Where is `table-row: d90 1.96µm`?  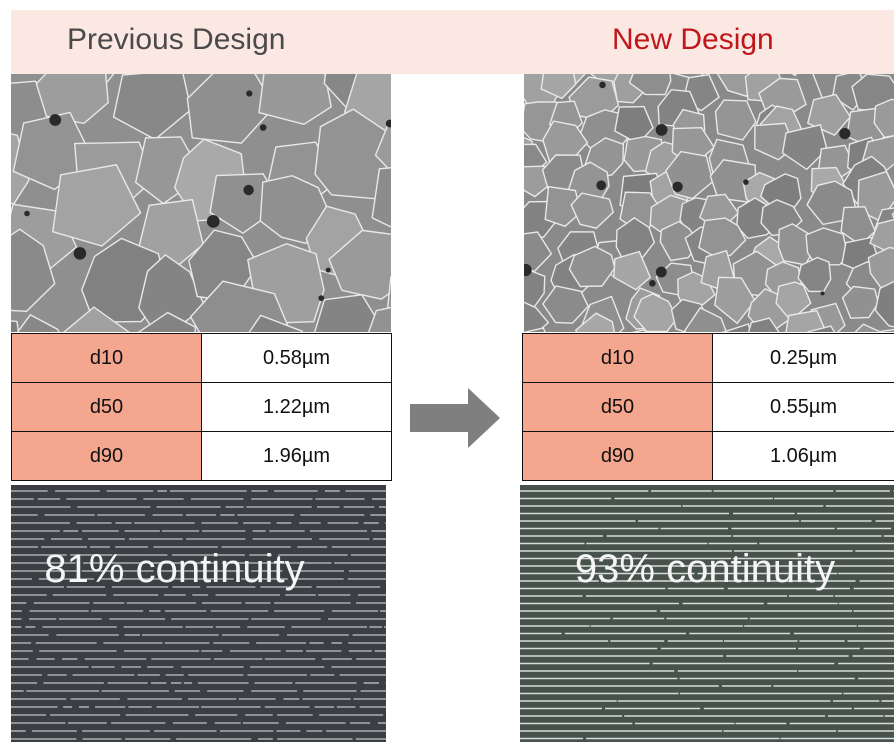 table-row: d90 1.96µm is located at coordinates (201, 456).